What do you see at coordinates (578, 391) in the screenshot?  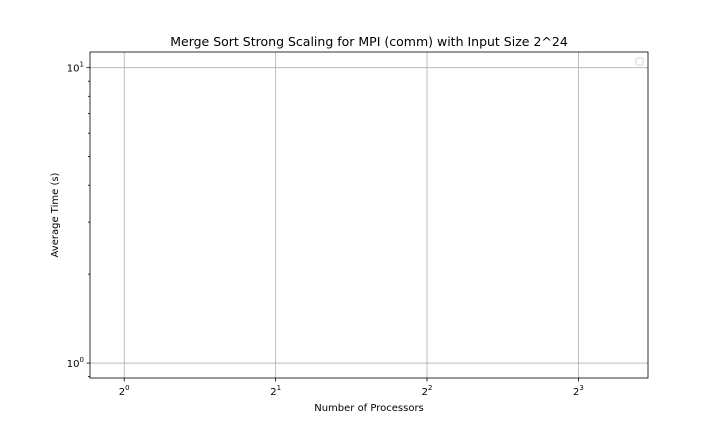 I see `x-tick-label: 23` at bounding box center [578, 391].